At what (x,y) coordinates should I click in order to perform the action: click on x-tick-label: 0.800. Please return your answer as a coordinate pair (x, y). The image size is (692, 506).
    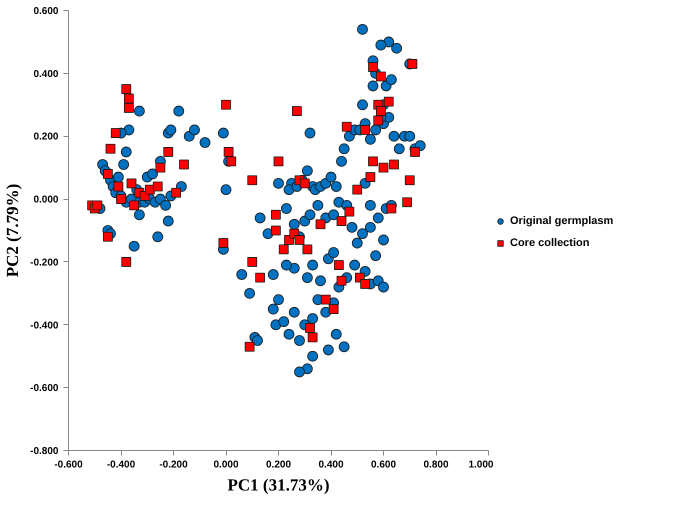
    Looking at the image, I should click on (436, 465).